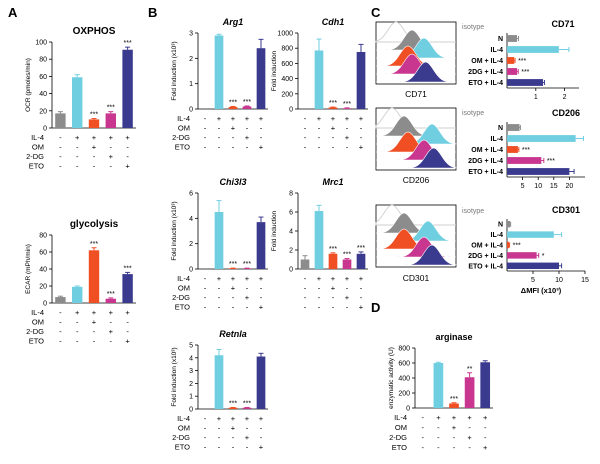 This screenshot has height=464, width=600. I want to click on y-tick-label: 6, so click(191, 194).